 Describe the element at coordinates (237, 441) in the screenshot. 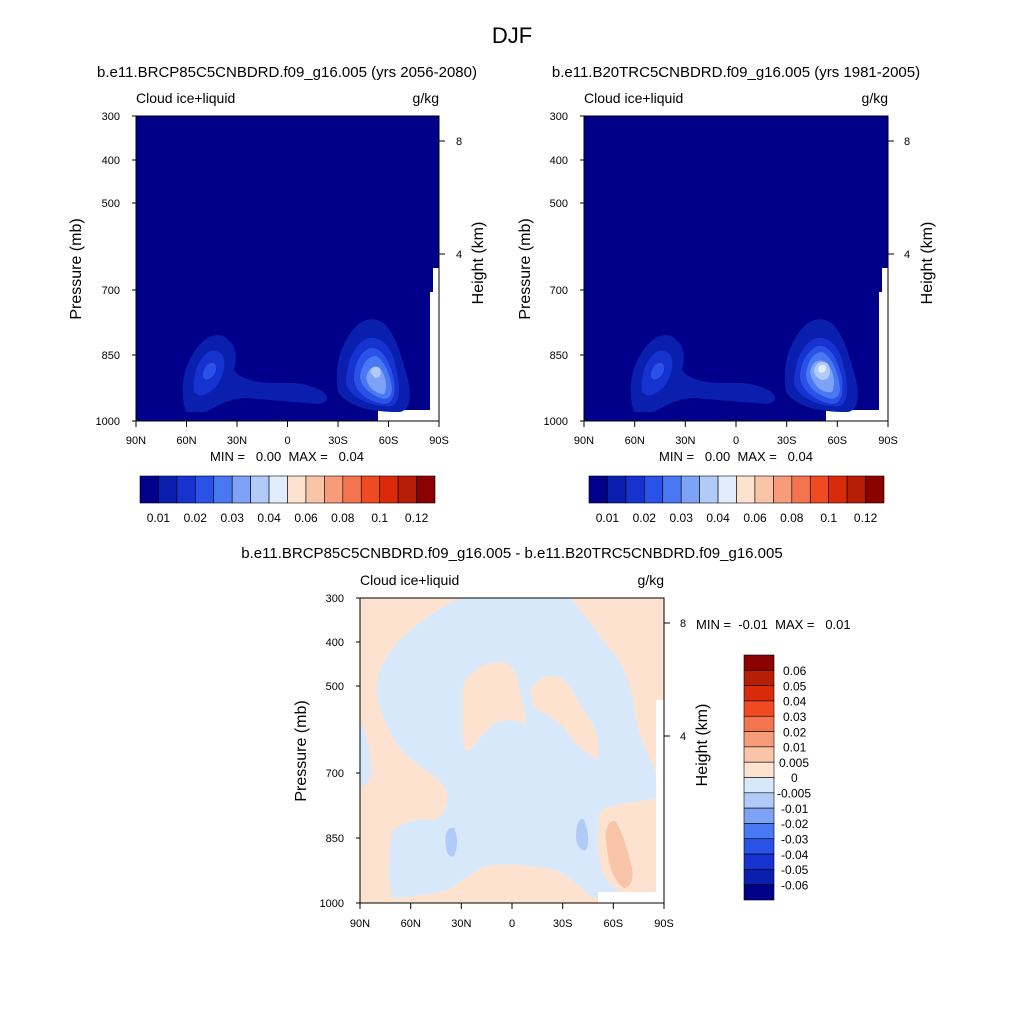

I see `x-tick-label: 30N` at that location.